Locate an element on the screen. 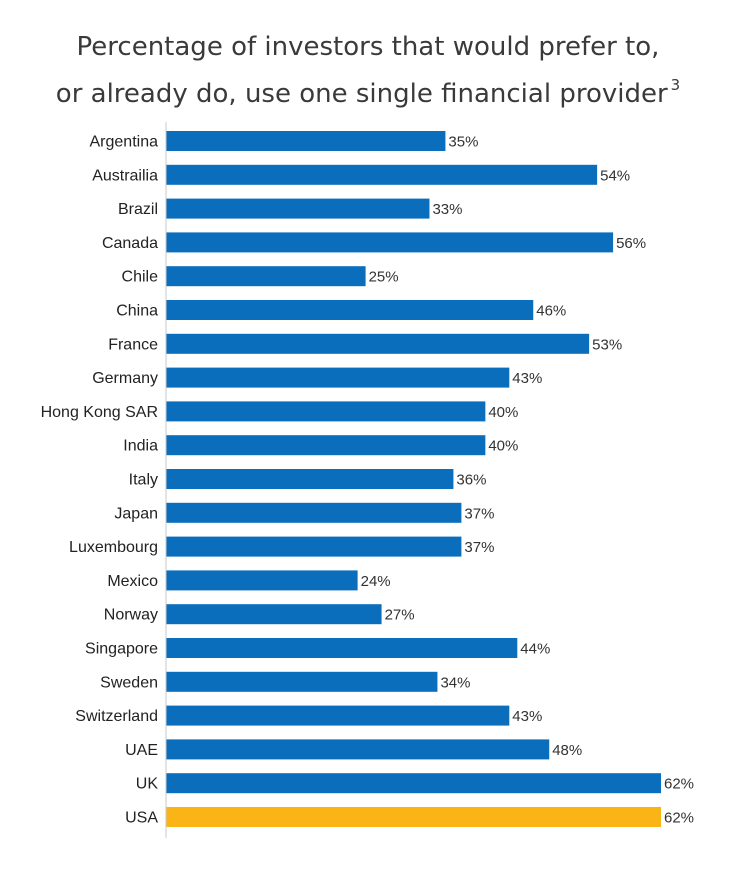 Image resolution: width=736 pixels, height=871 pixels. value-label-uk: 62% is located at coordinates (679, 784).